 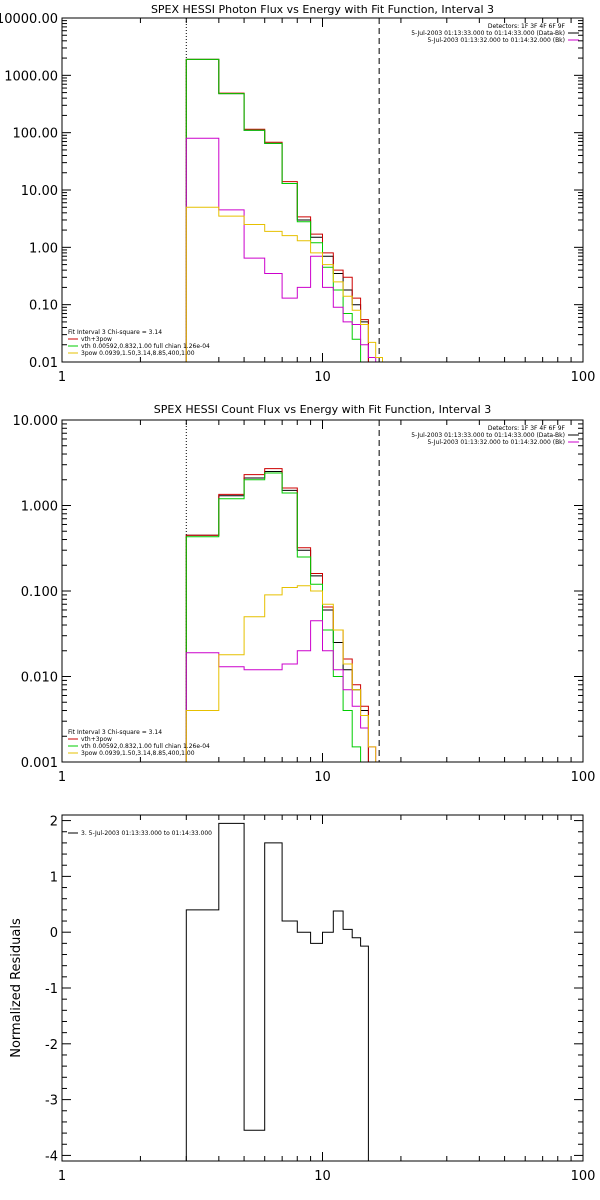 I want to click on y-tick-label: 1.00, so click(x=43, y=248).